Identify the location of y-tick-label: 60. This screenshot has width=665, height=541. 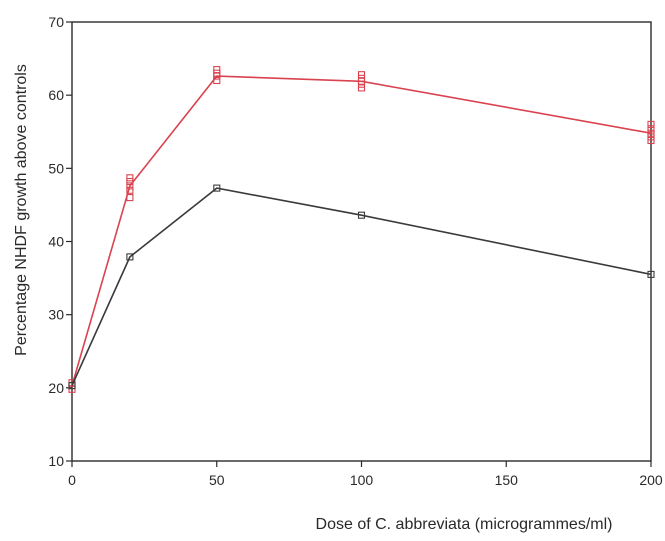
(56, 95).